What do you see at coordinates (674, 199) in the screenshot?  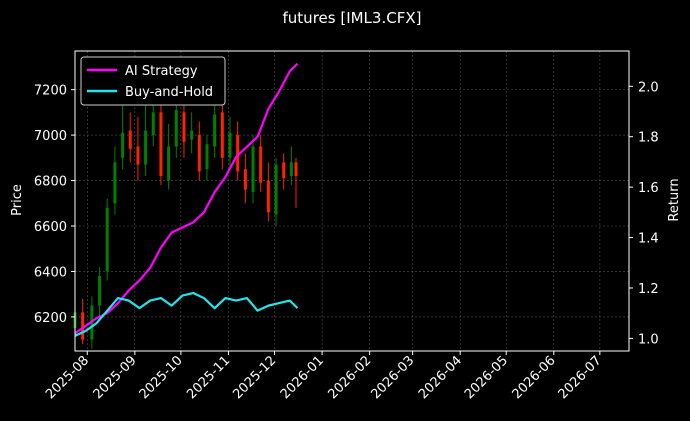 I see `y2-axis-label: Return` at bounding box center [674, 199].